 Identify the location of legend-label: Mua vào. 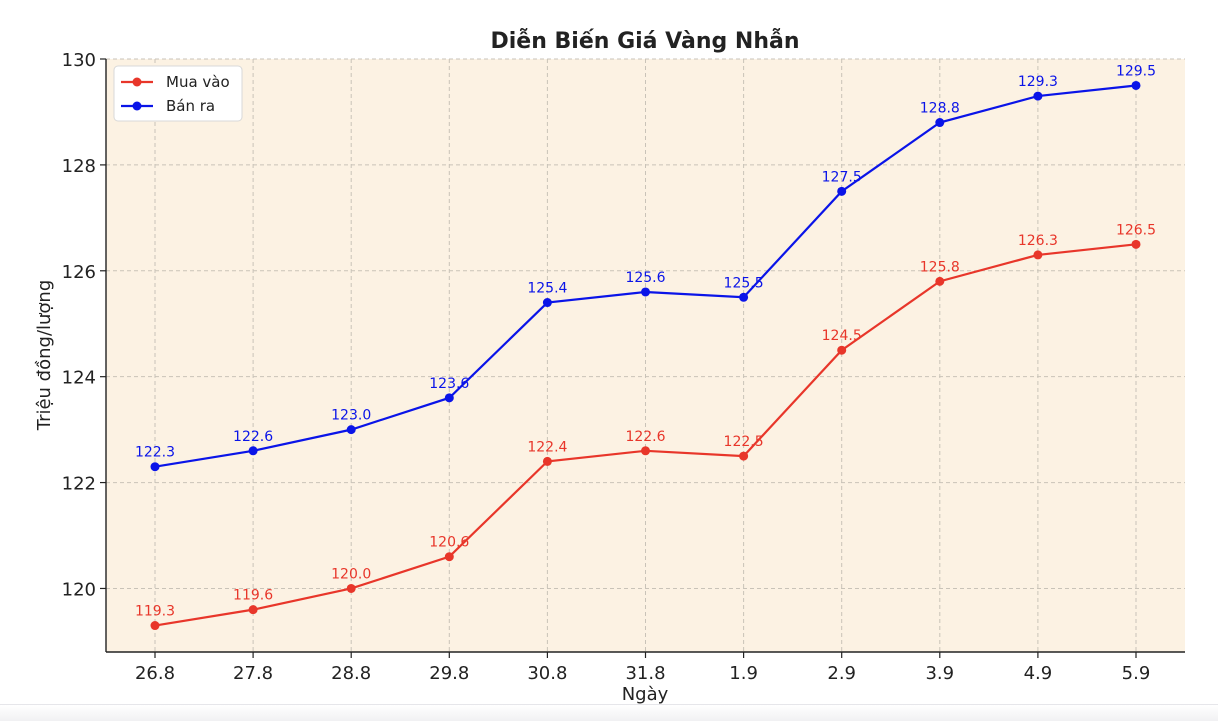
(198, 82).